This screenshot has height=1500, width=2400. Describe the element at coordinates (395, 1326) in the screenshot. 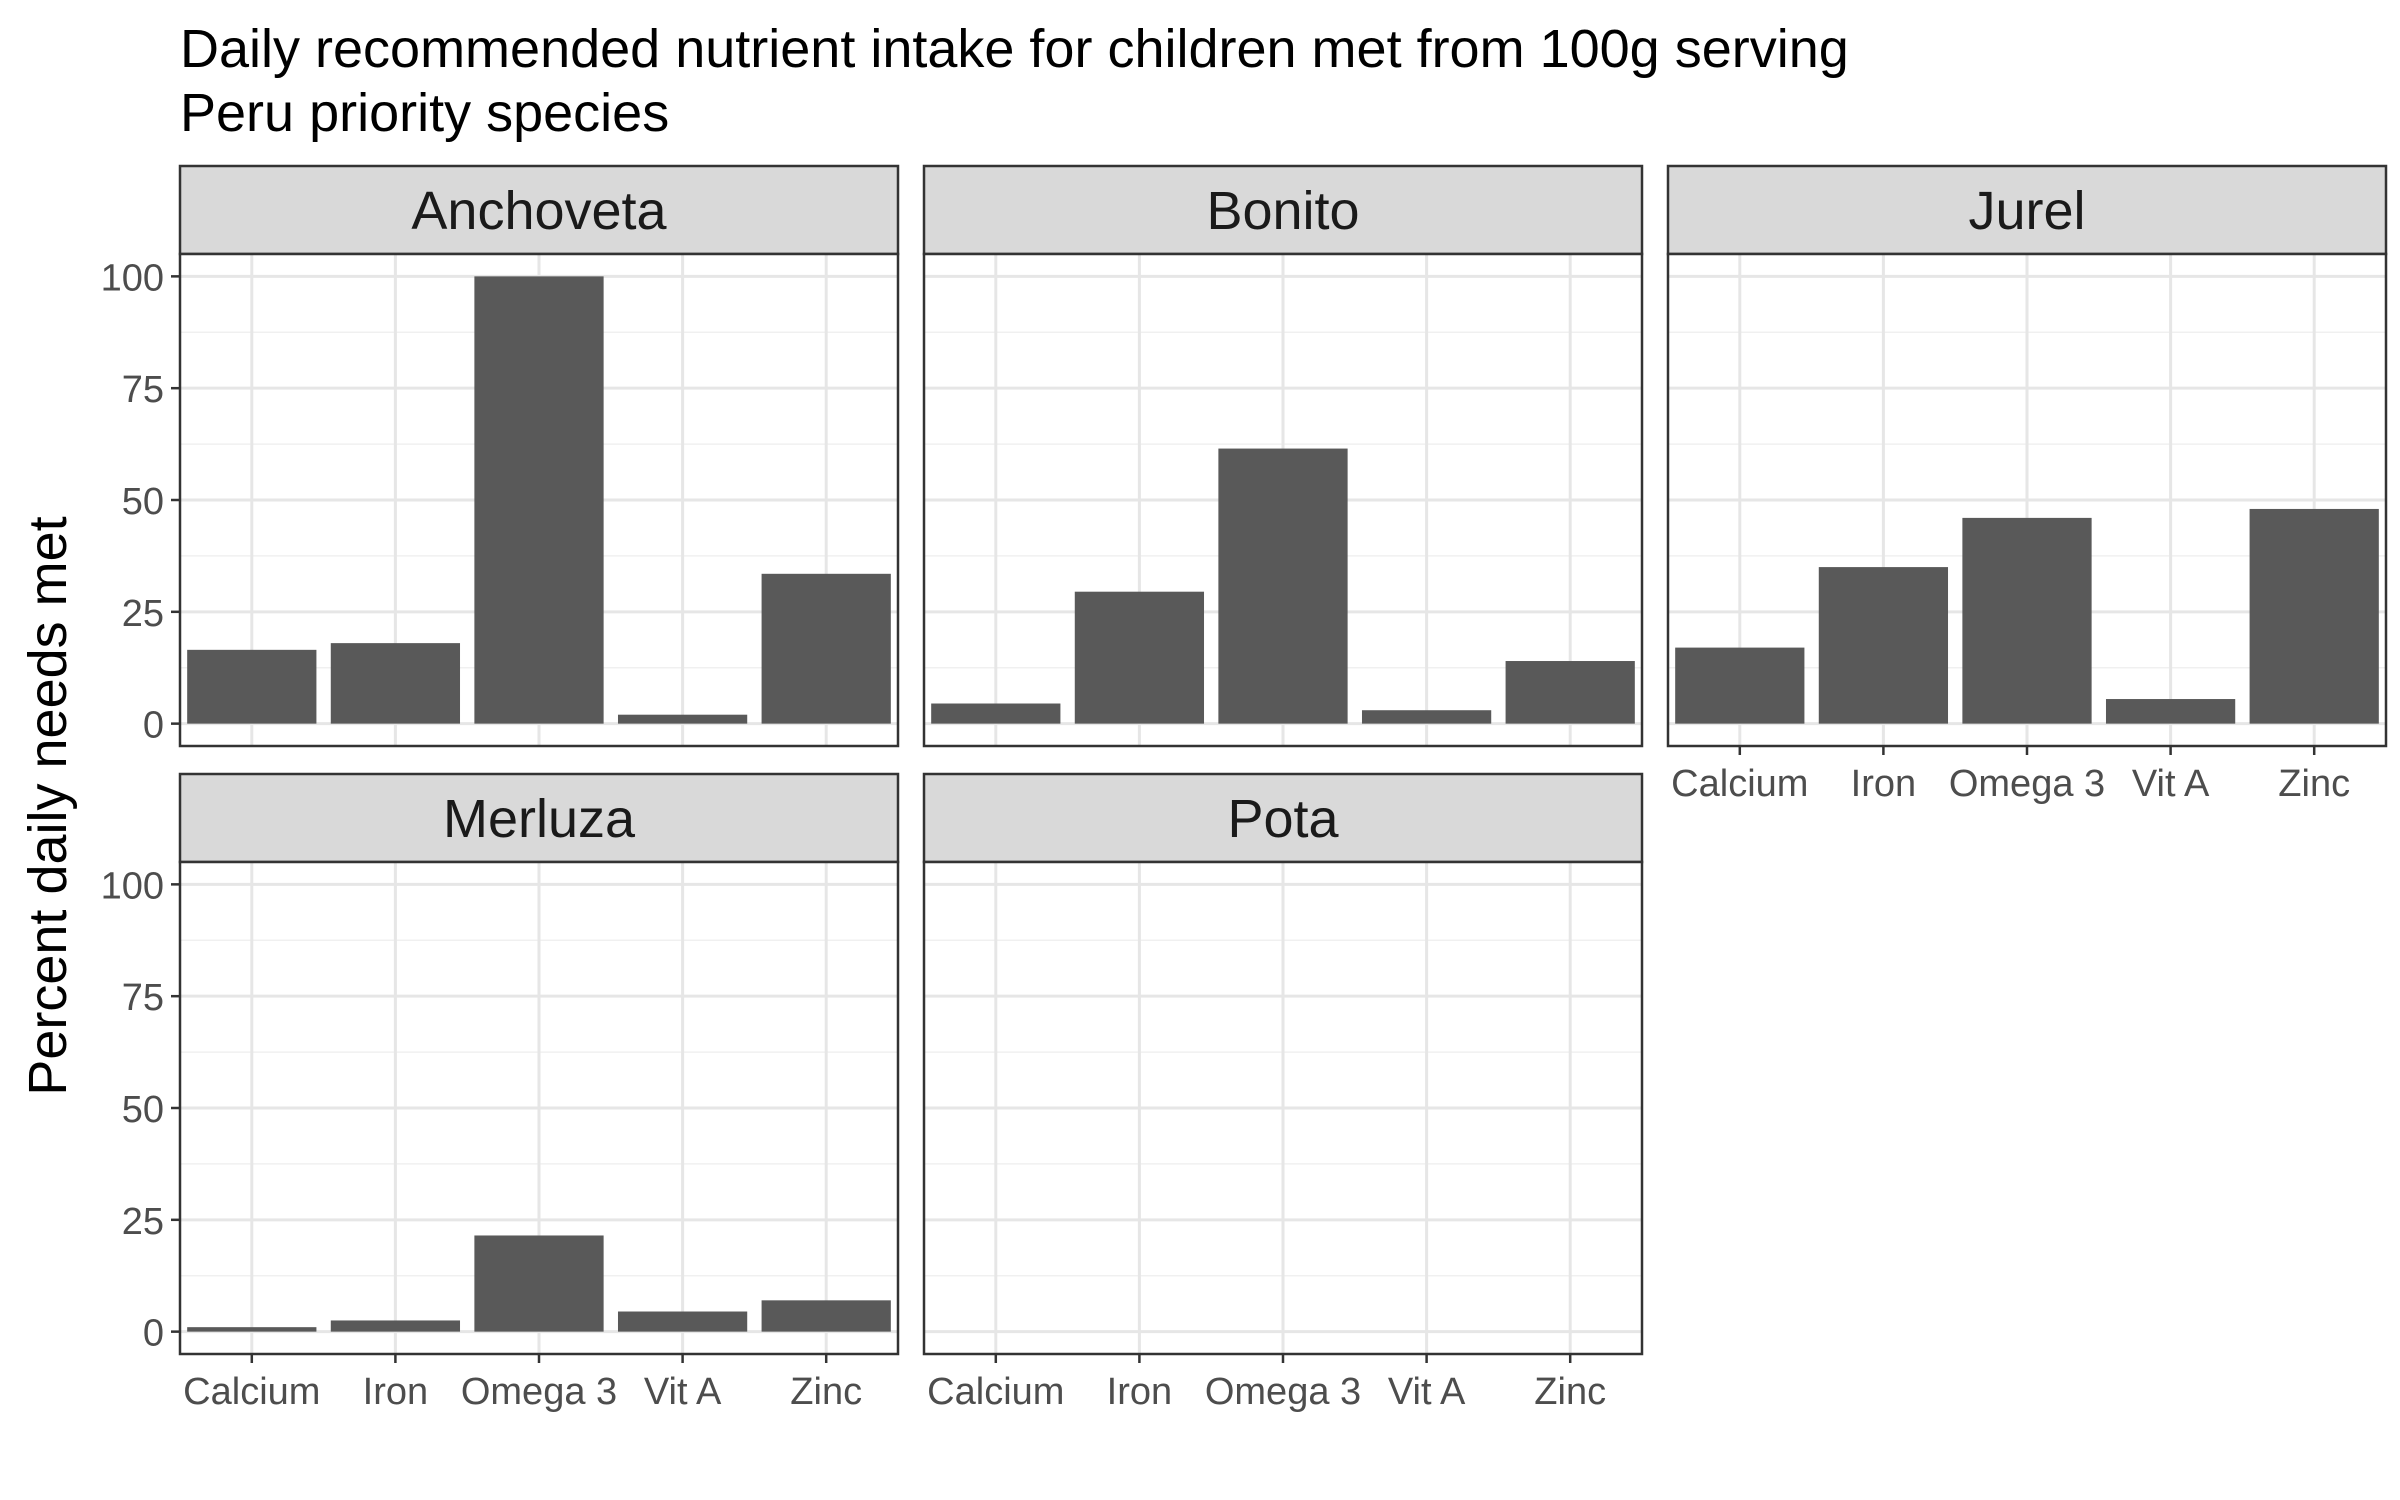

I see `bar-merluza-iron` at that location.